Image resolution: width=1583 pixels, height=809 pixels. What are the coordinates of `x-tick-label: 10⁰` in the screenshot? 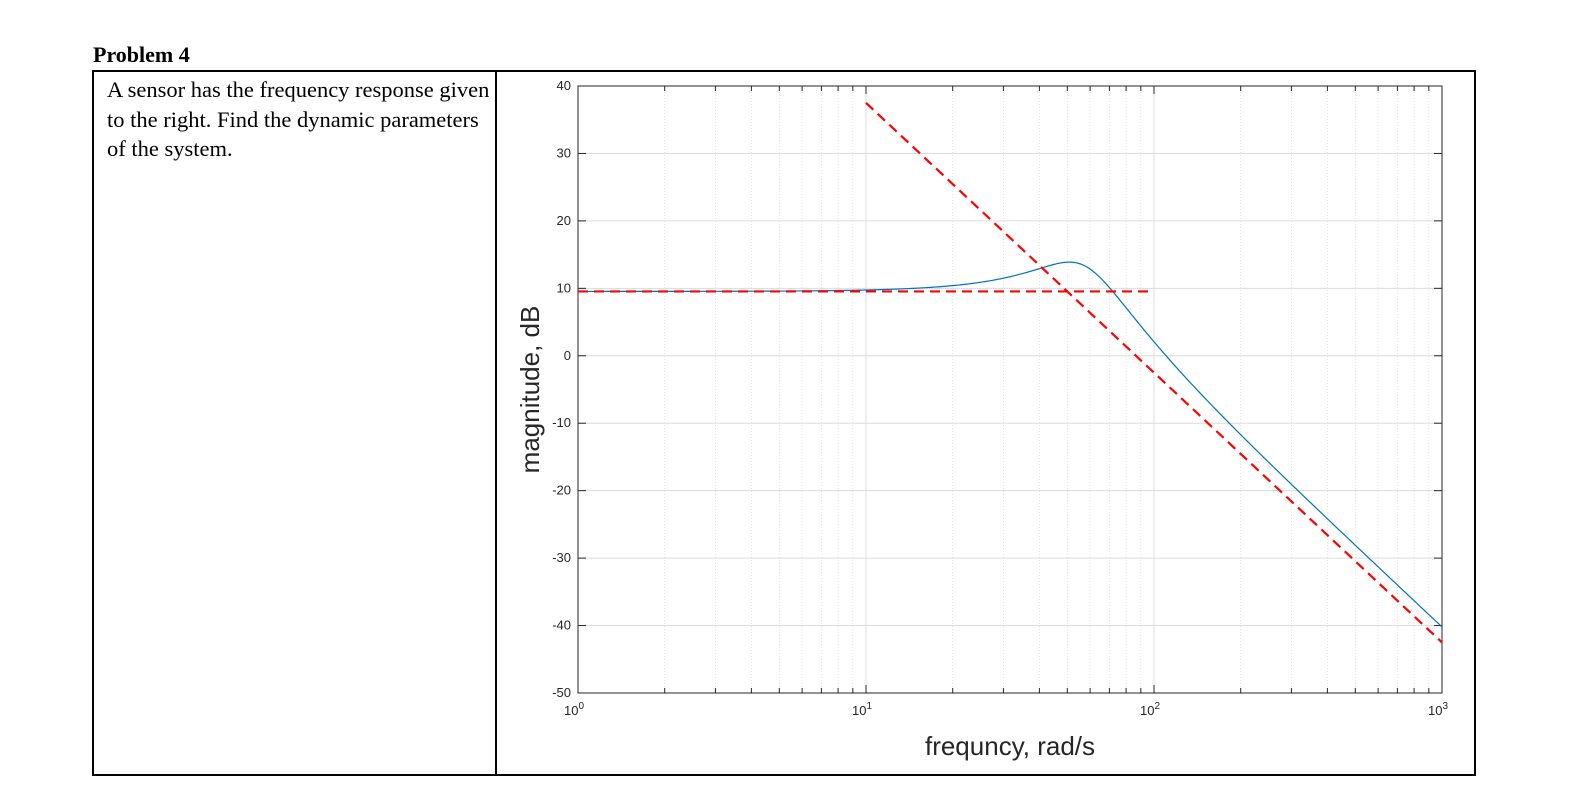 It's located at (574, 709).